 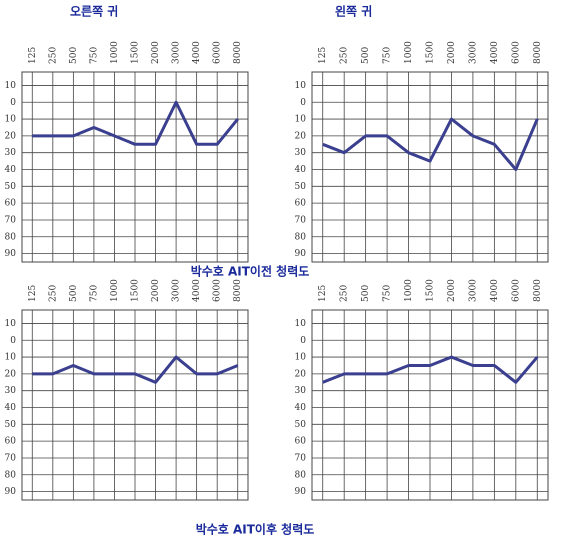 I want to click on caption: 박수호 AIT이전 청력도, so click(x=250, y=271).